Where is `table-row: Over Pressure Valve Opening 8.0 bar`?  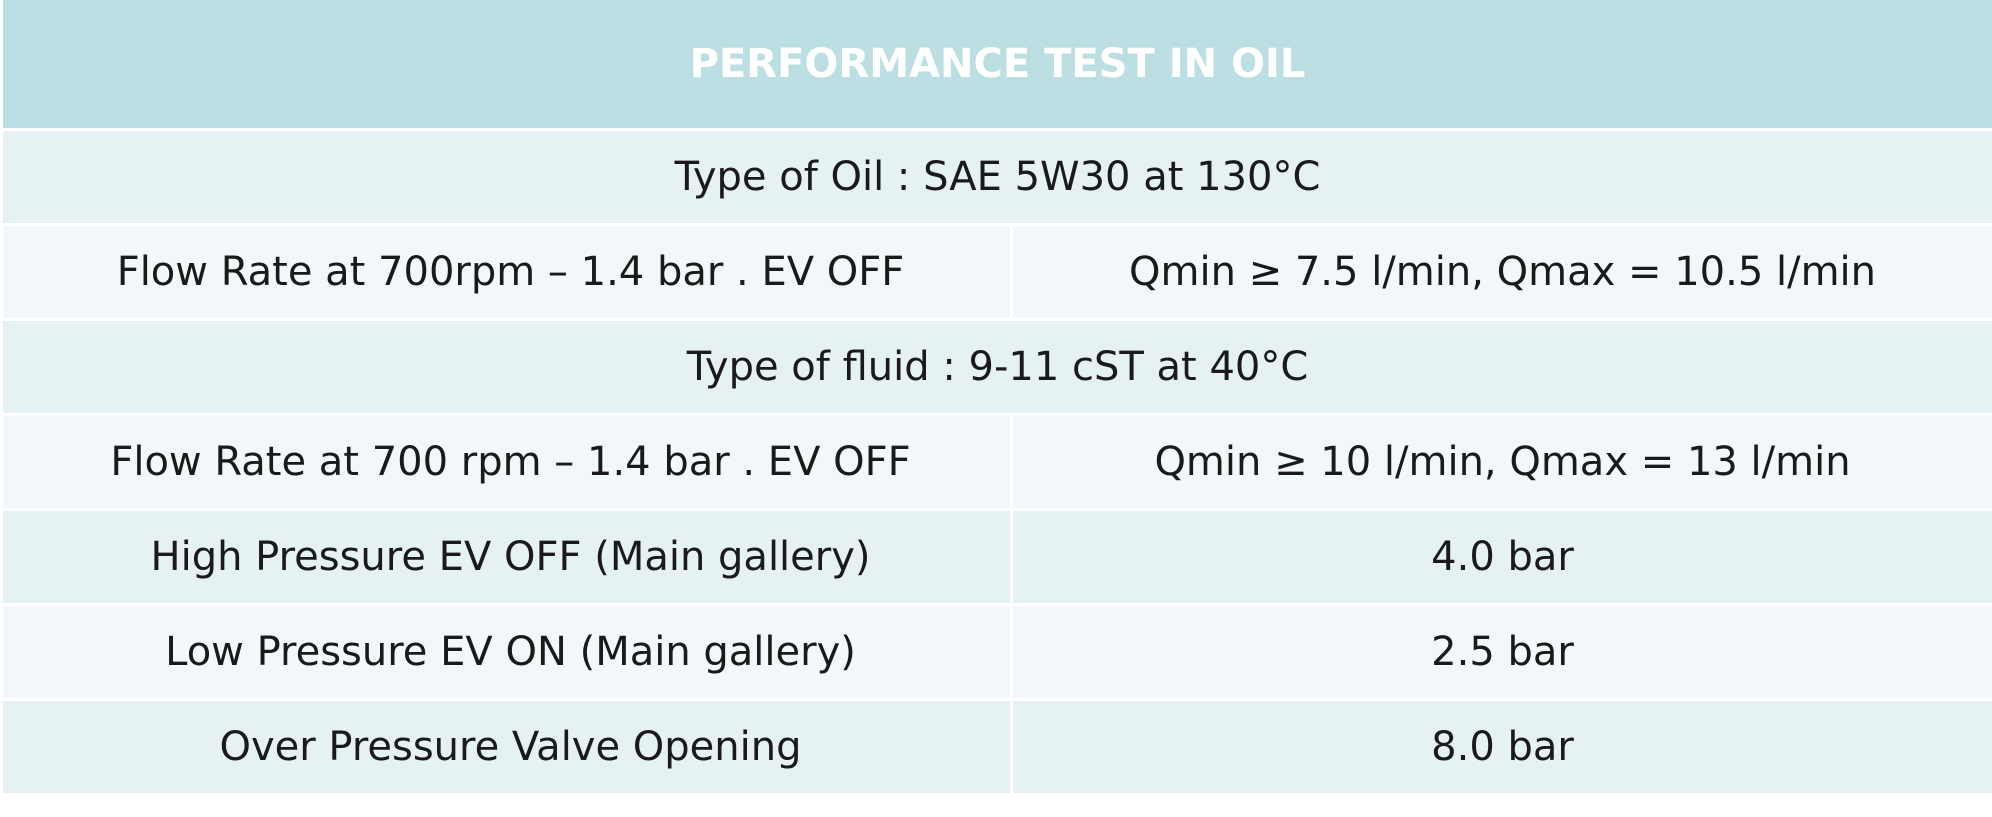 table-row: Over Pressure Valve Opening 8.0 bar is located at coordinates (996, 747).